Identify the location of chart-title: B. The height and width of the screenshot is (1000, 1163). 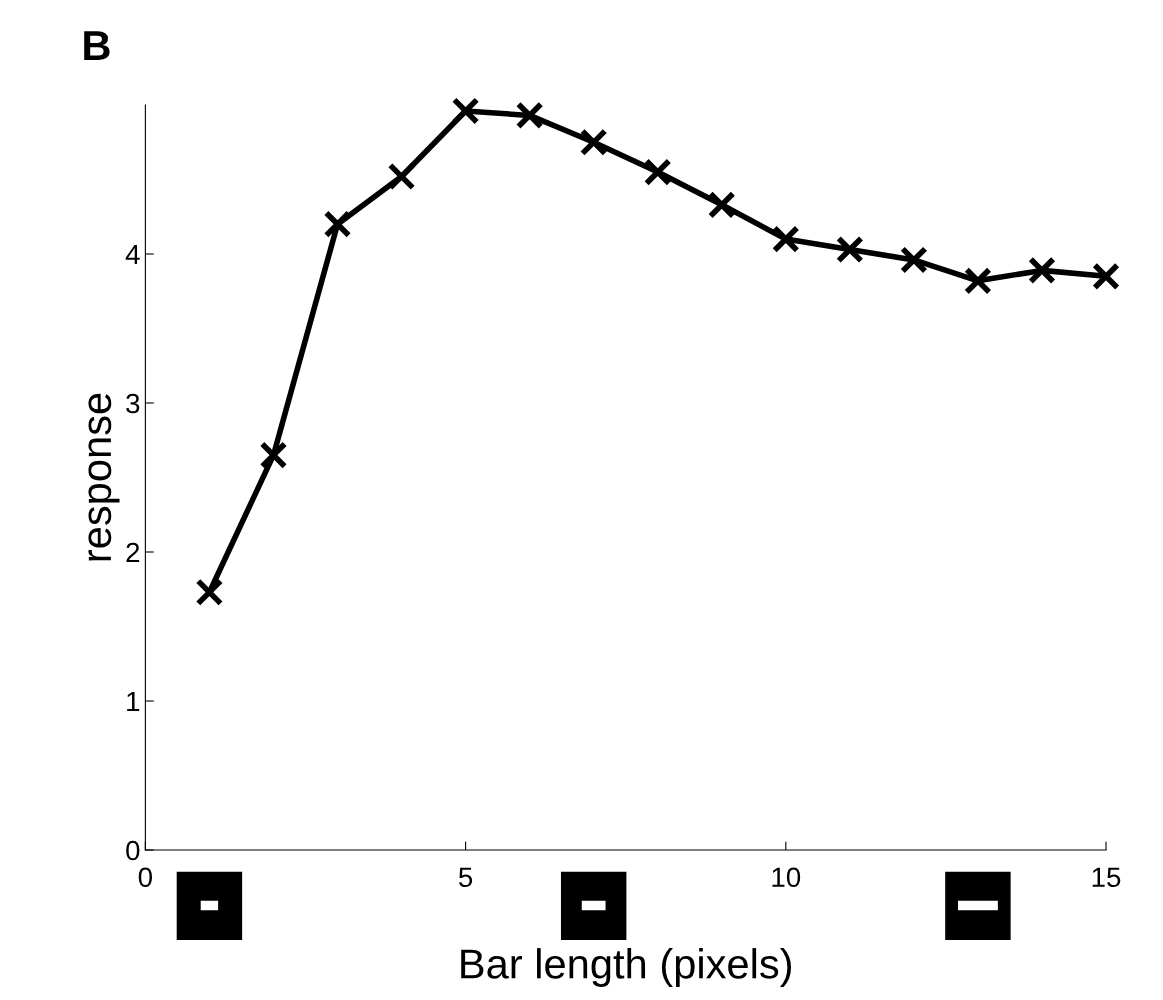
(97, 45).